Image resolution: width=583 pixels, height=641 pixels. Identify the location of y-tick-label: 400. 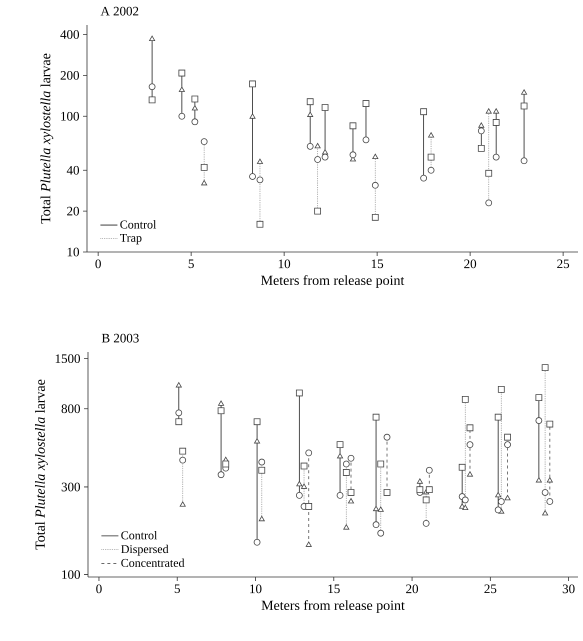
(70, 34).